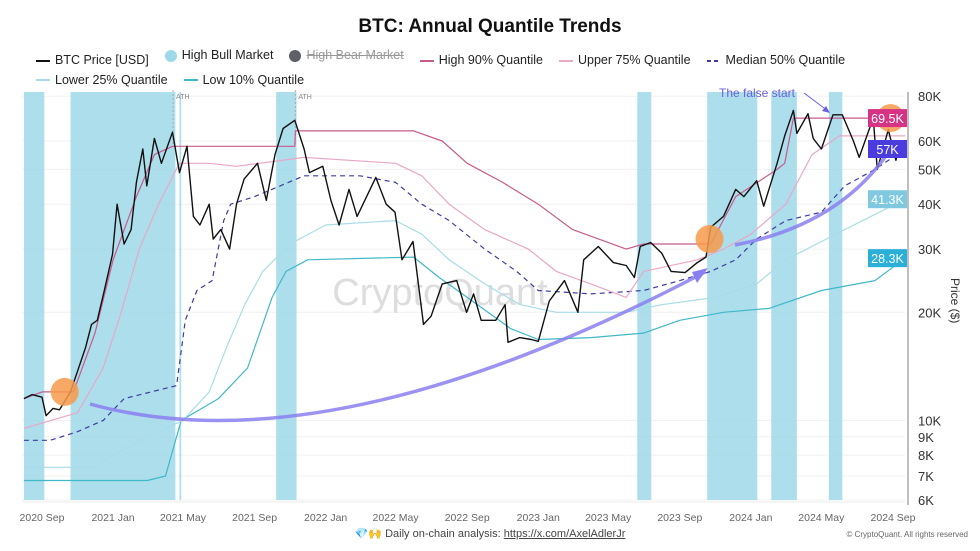 The width and height of the screenshot is (980, 551). I want to click on y-tick-label: 10K, so click(929, 420).